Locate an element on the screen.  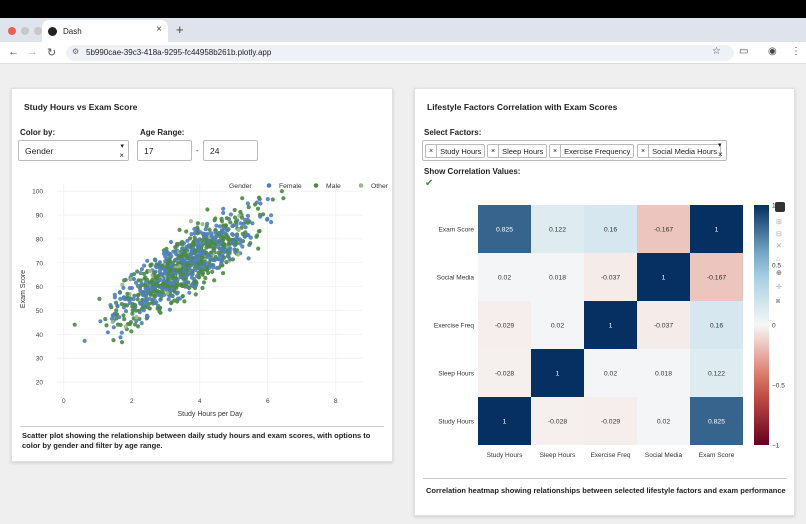
zoom-box-icon: ⊞ is located at coordinates (779, 222).